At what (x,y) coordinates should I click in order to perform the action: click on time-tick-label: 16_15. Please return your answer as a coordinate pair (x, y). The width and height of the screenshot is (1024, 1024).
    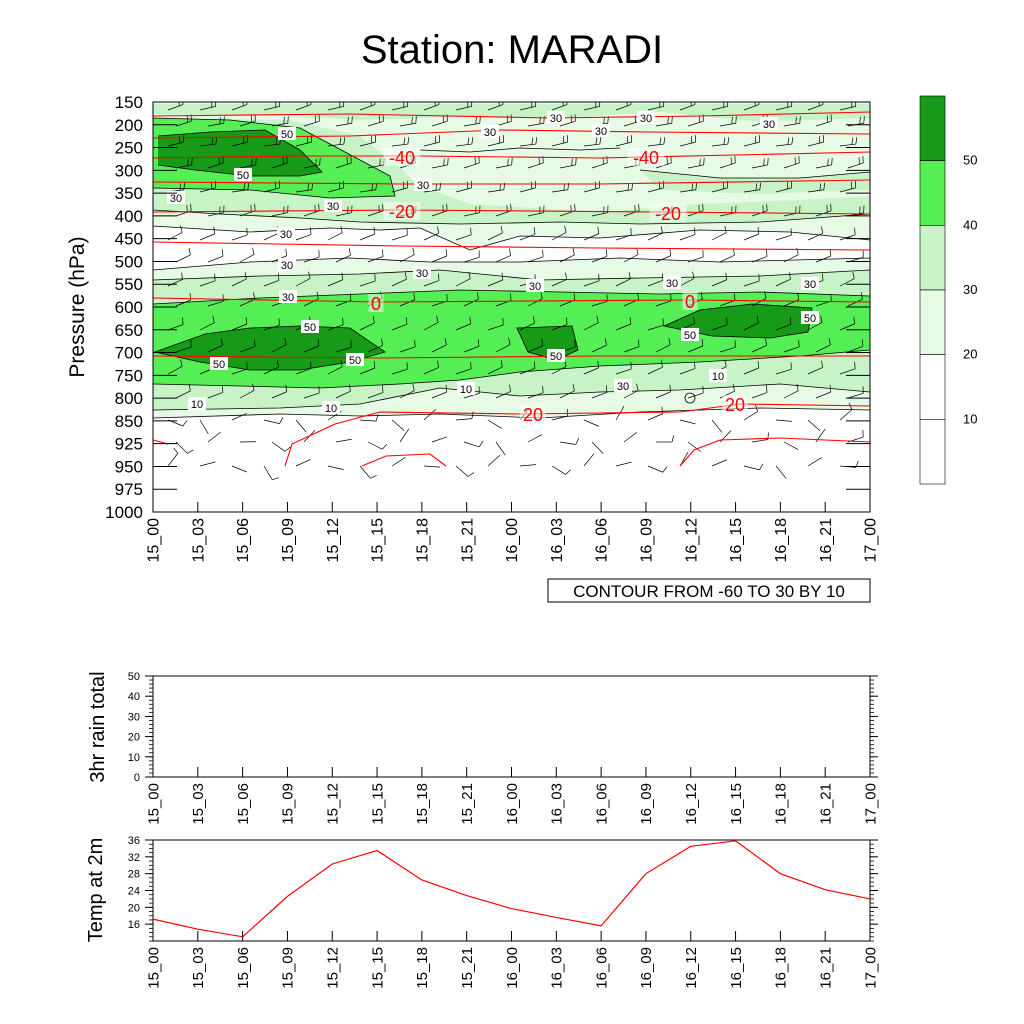
    Looking at the image, I should click on (736, 968).